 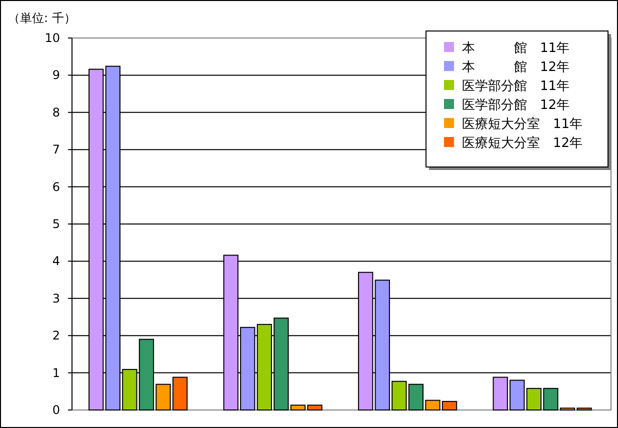 I want to click on y-tick-label: 9, so click(x=56, y=75).